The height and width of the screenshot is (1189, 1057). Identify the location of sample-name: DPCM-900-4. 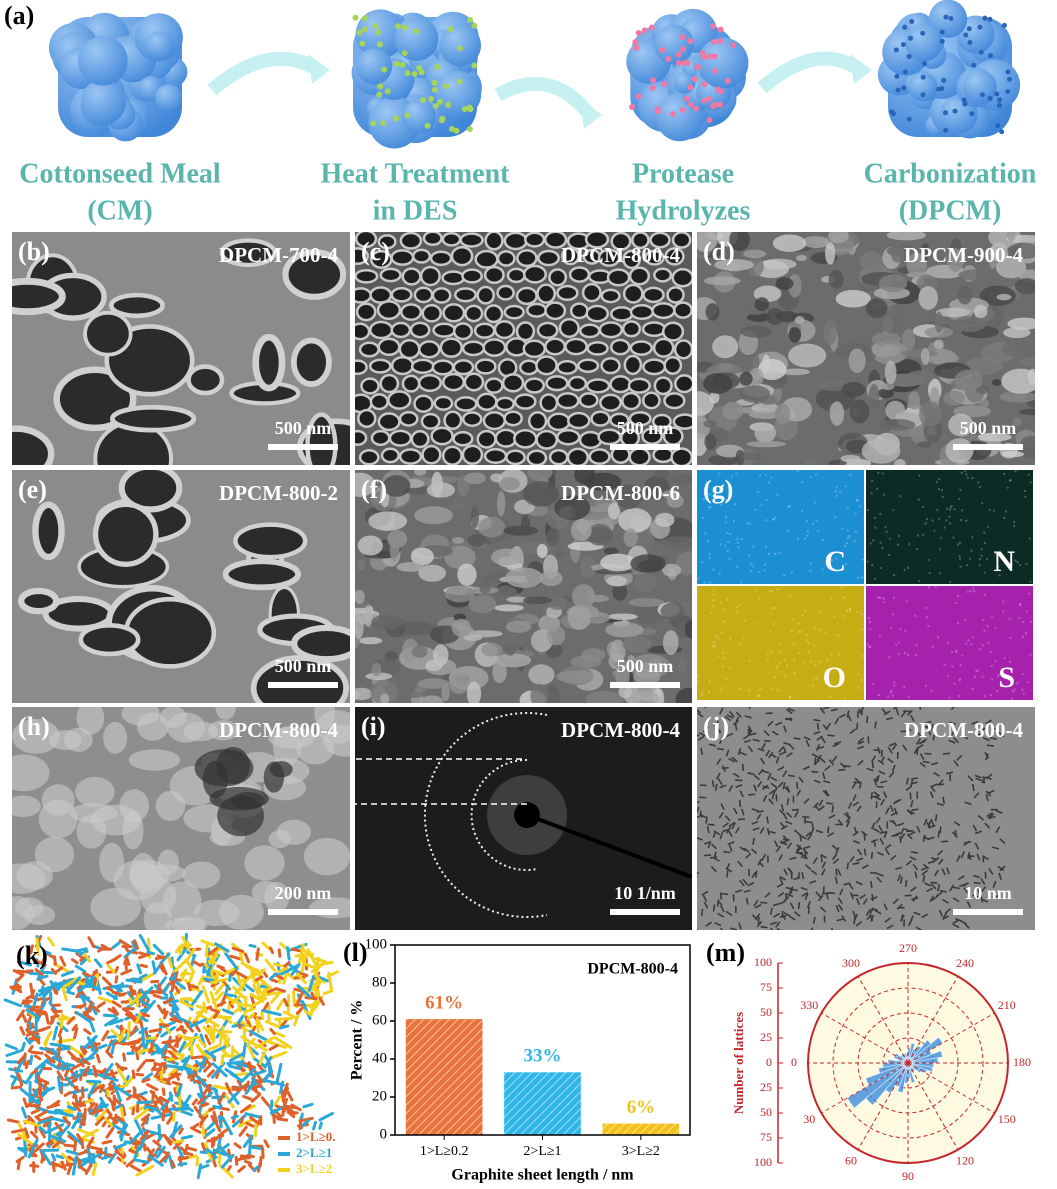
(963, 255).